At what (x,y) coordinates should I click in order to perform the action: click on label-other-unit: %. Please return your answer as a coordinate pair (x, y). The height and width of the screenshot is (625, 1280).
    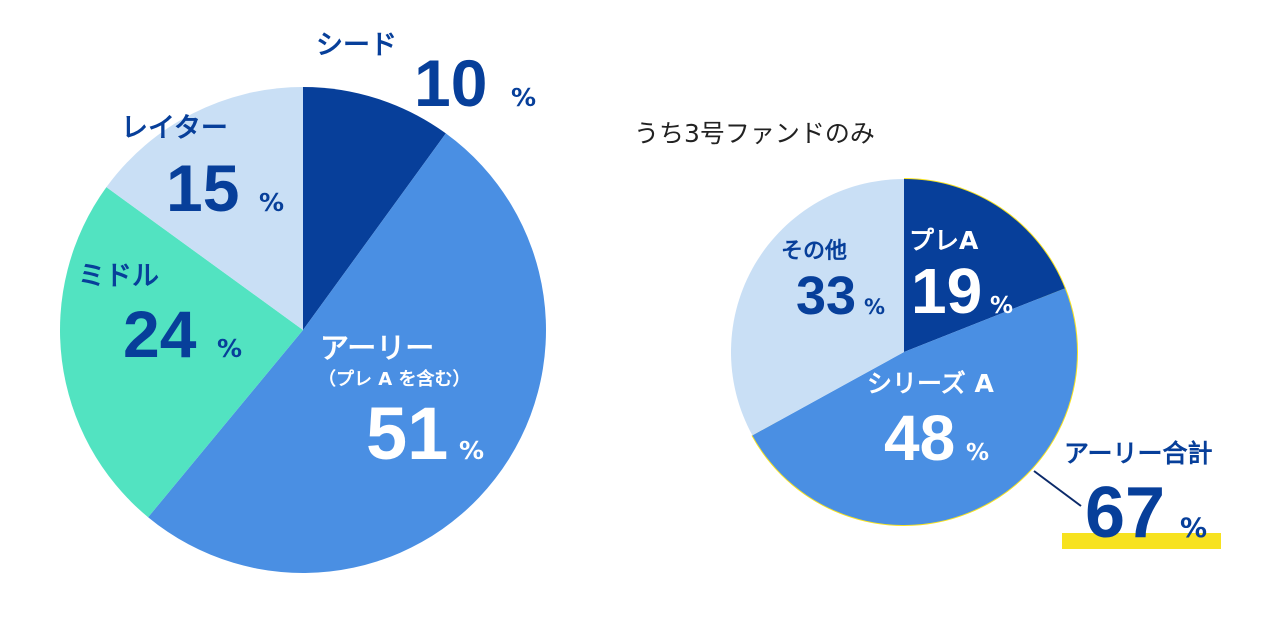
    Looking at the image, I should click on (874, 307).